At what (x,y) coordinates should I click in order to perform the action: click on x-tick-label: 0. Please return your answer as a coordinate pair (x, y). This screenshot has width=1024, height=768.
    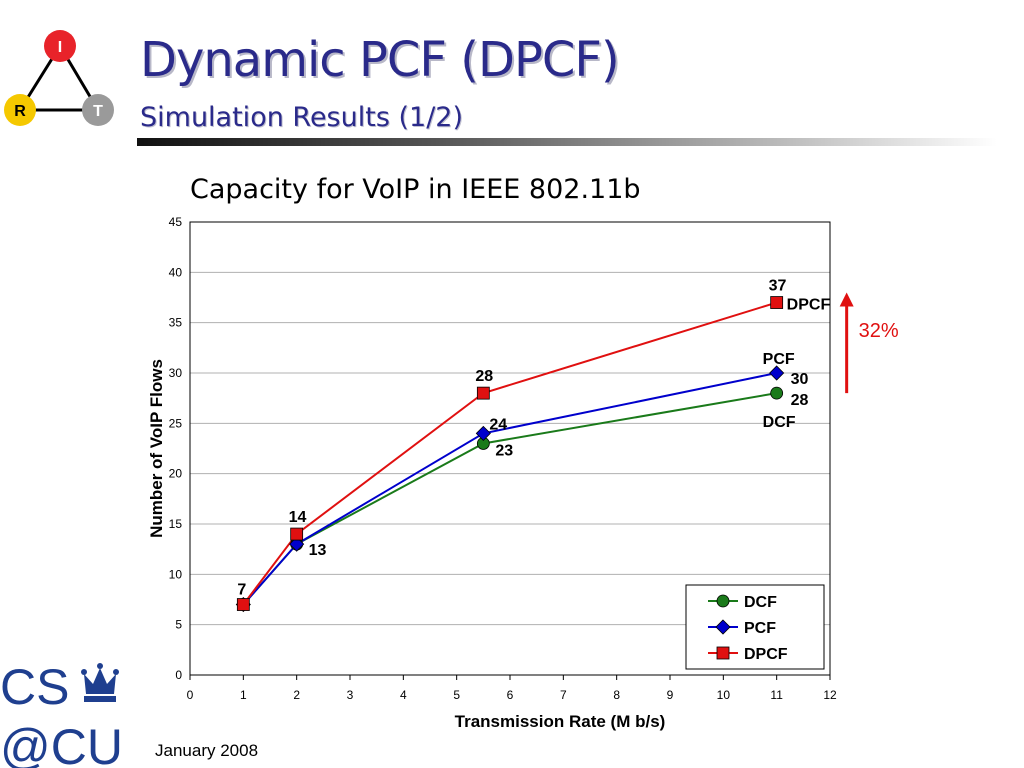
    Looking at the image, I should click on (190, 695).